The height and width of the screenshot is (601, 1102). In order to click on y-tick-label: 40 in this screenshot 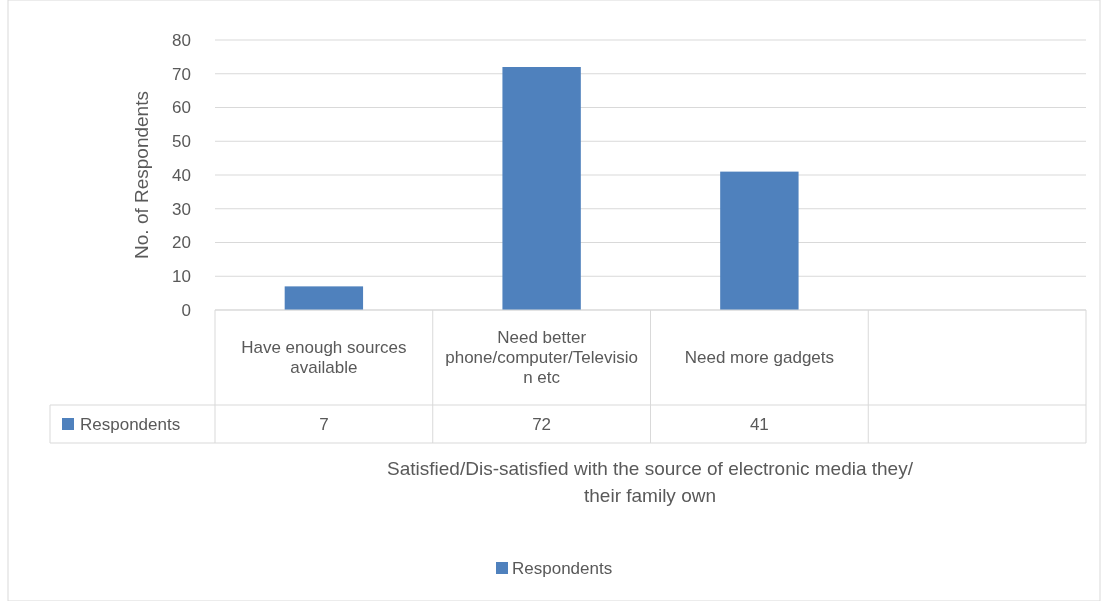, I will do `click(181, 175)`.